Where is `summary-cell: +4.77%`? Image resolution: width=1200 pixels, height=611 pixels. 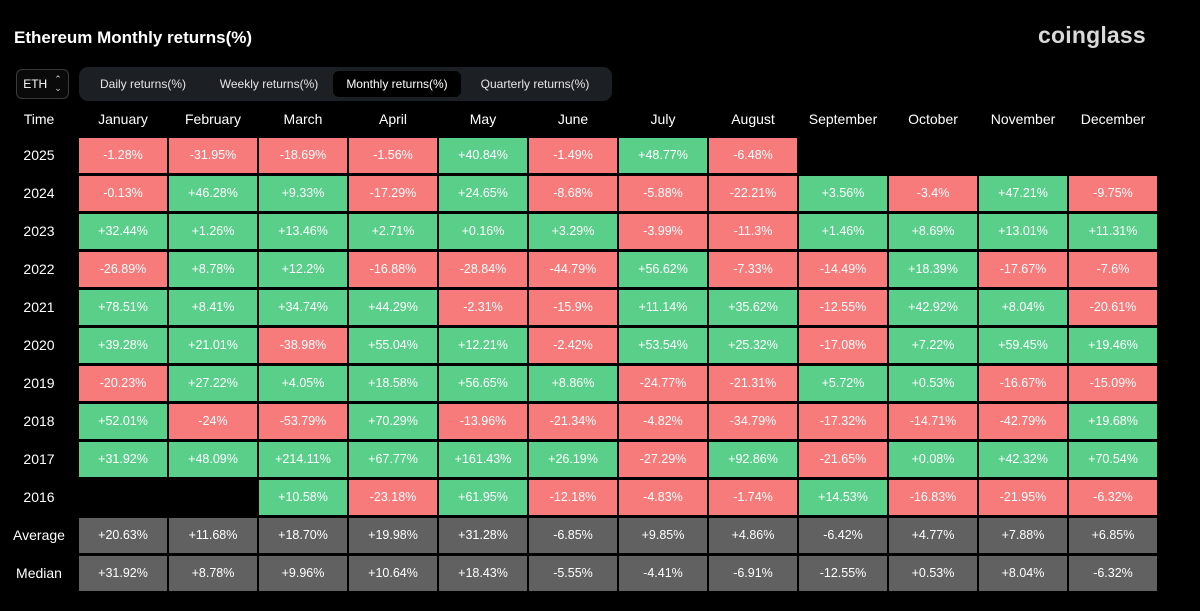 summary-cell: +4.77% is located at coordinates (933, 535).